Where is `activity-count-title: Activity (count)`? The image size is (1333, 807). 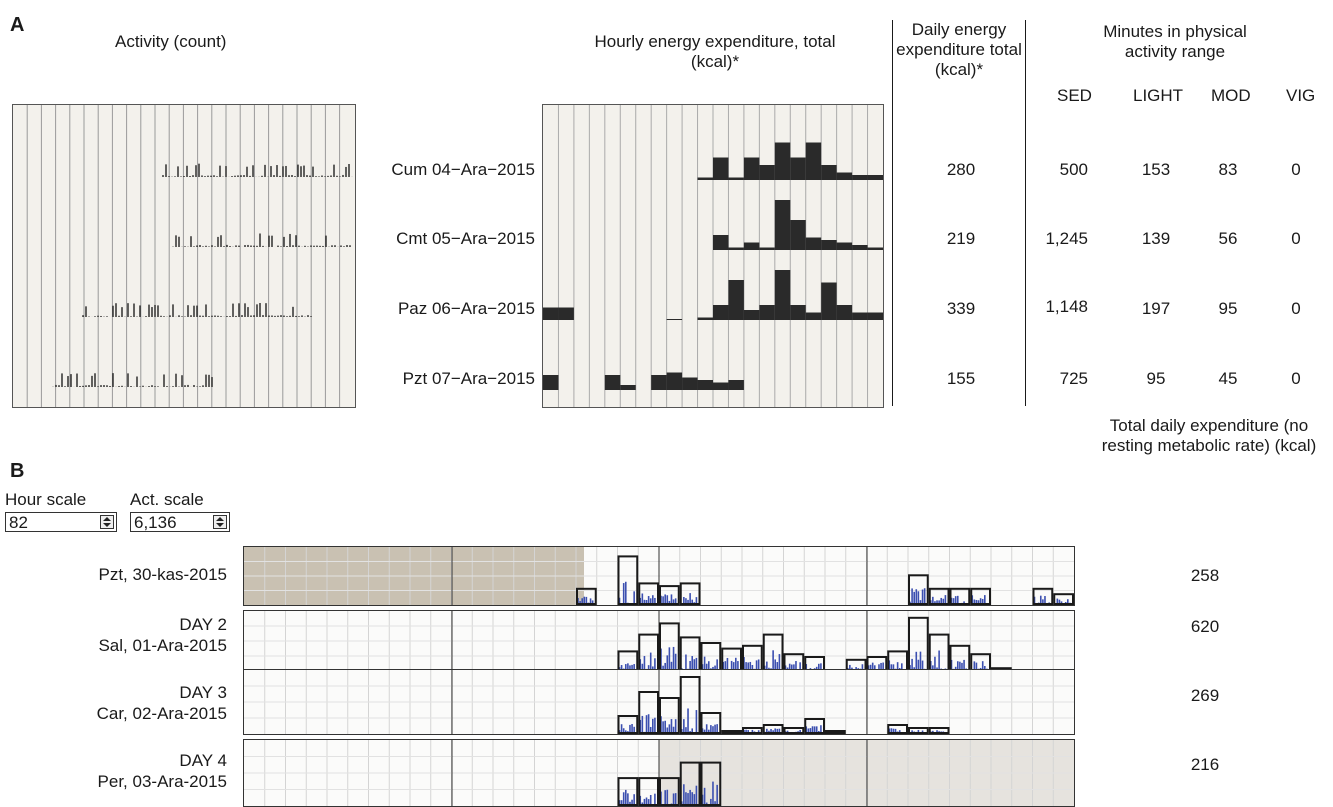
activity-count-title: Activity (count) is located at coordinates (171, 41).